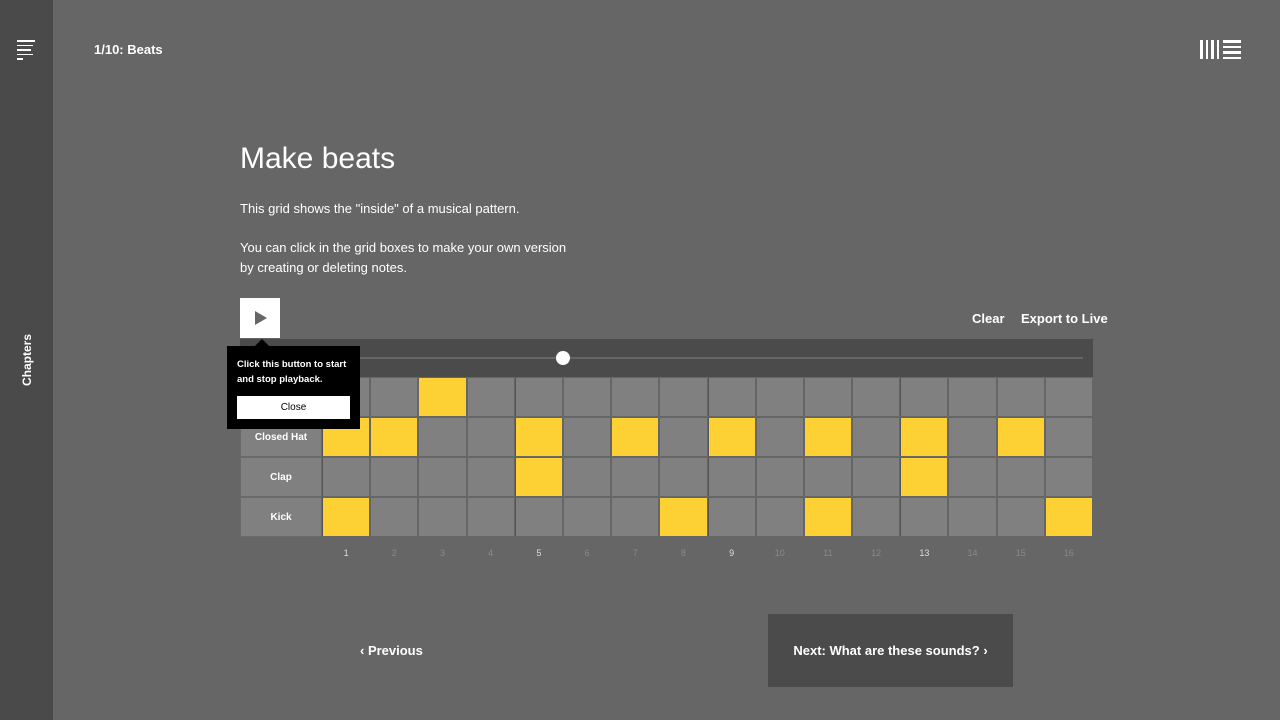  Describe the element at coordinates (346, 553) in the screenshot. I see `step-number: 1` at that location.